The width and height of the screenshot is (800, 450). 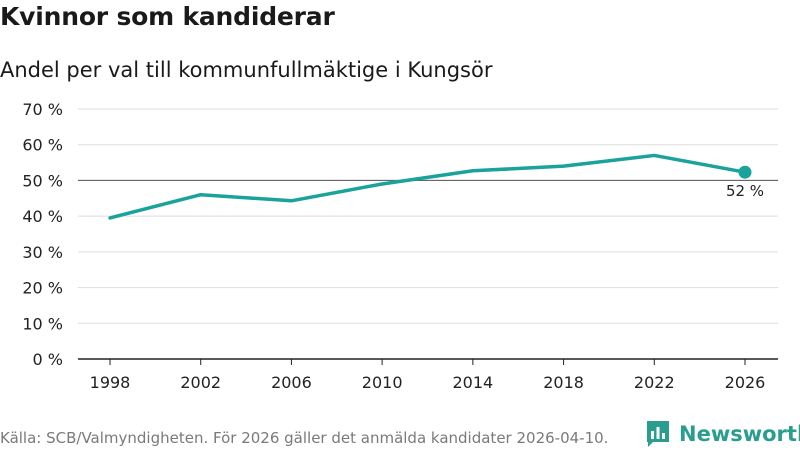 I want to click on brand-logo: Newsworthy, so click(x=722, y=434).